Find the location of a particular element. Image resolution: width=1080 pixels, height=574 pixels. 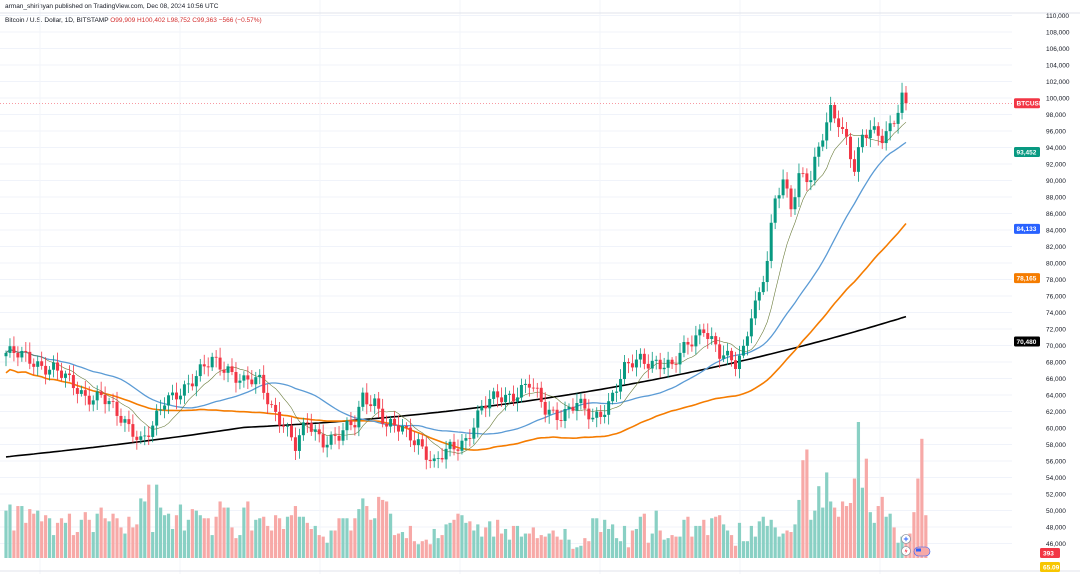

price-badge: 70,480 is located at coordinates (1027, 341).